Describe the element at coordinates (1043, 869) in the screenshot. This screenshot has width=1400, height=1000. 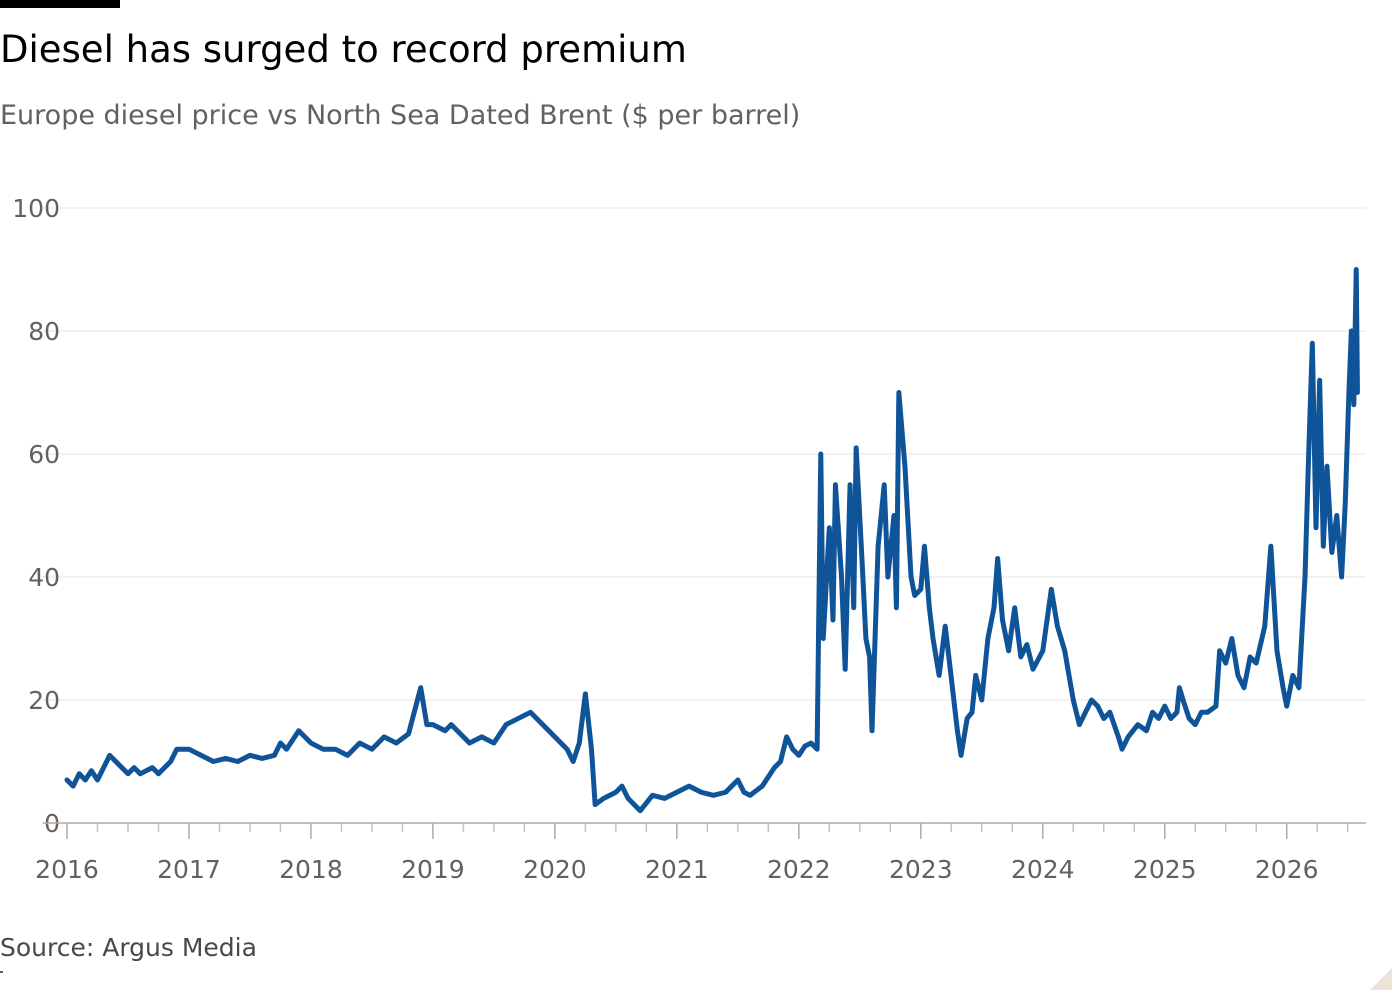
I see `x-tick-label: 2024` at that location.